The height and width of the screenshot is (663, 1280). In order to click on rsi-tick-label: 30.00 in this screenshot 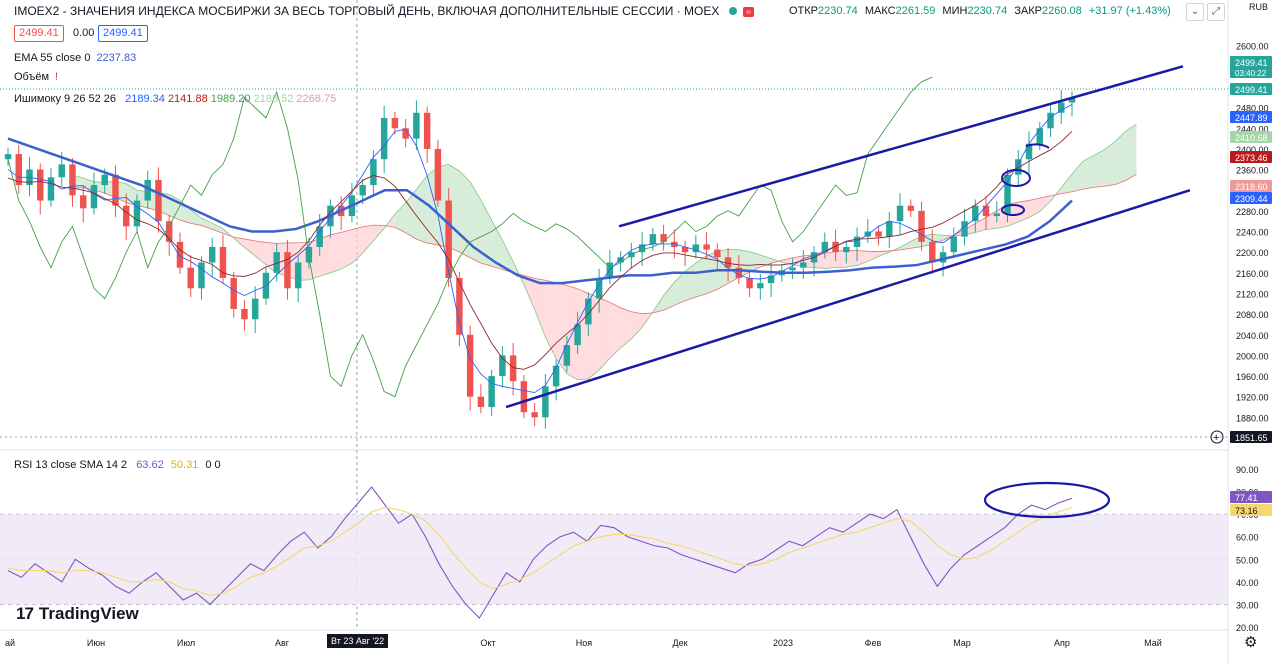, I will do `click(1247, 605)`.